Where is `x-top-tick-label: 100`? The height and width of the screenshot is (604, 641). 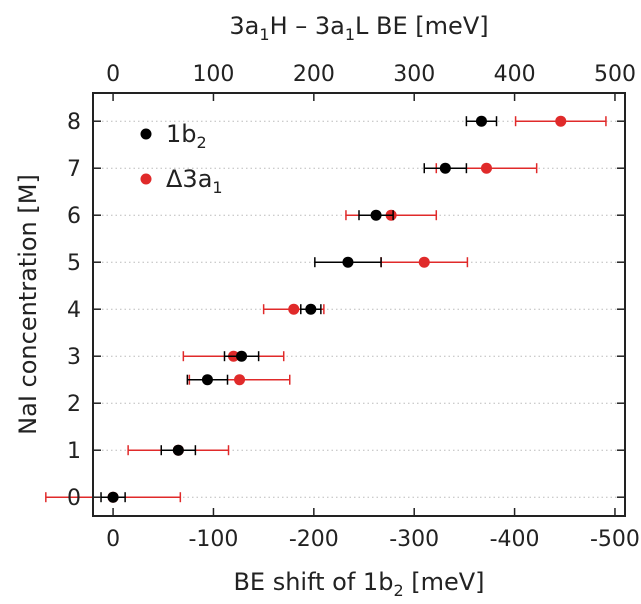
x-top-tick-label: 100 is located at coordinates (213, 74).